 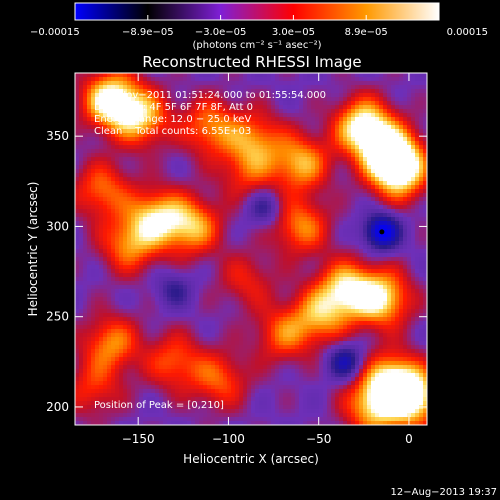 What do you see at coordinates (57, 226) in the screenshot?
I see `y-tick-label: 300` at bounding box center [57, 226].